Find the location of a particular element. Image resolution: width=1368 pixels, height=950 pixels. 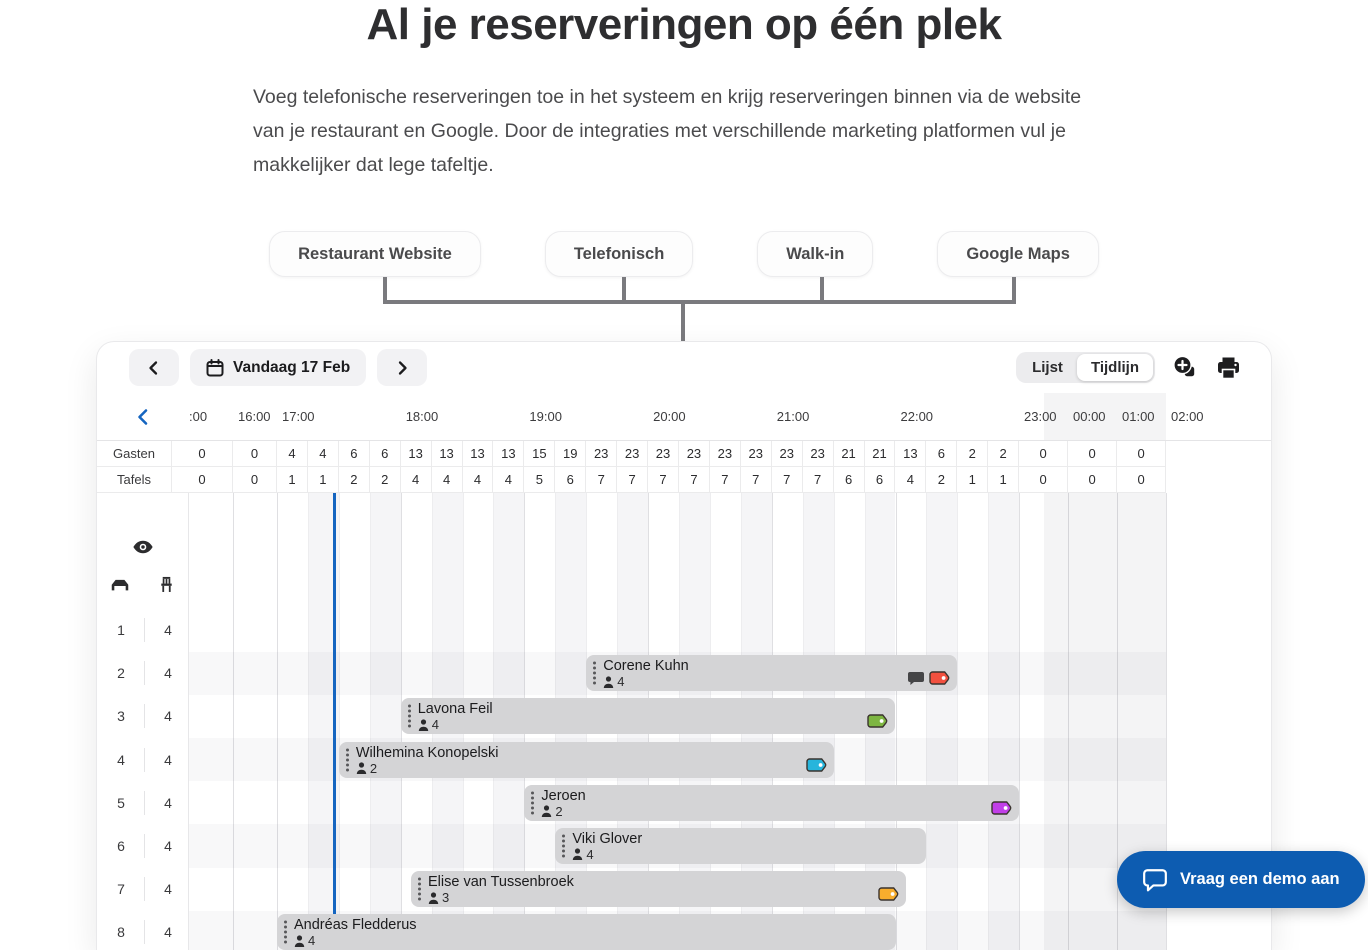

view-toggle: Lijst Tijdlijn is located at coordinates (1085, 367).